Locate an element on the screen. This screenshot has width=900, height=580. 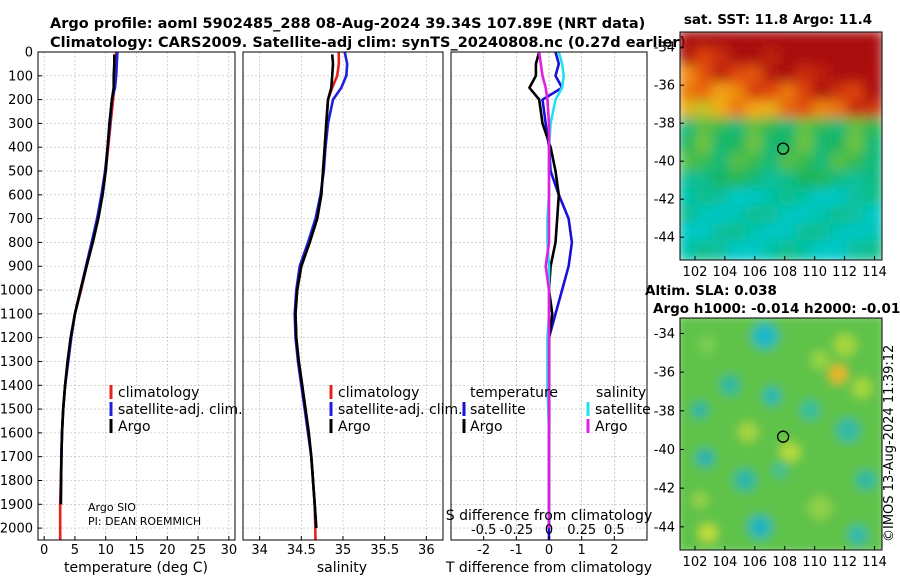
x-tick-label: 0 is located at coordinates (549, 550).